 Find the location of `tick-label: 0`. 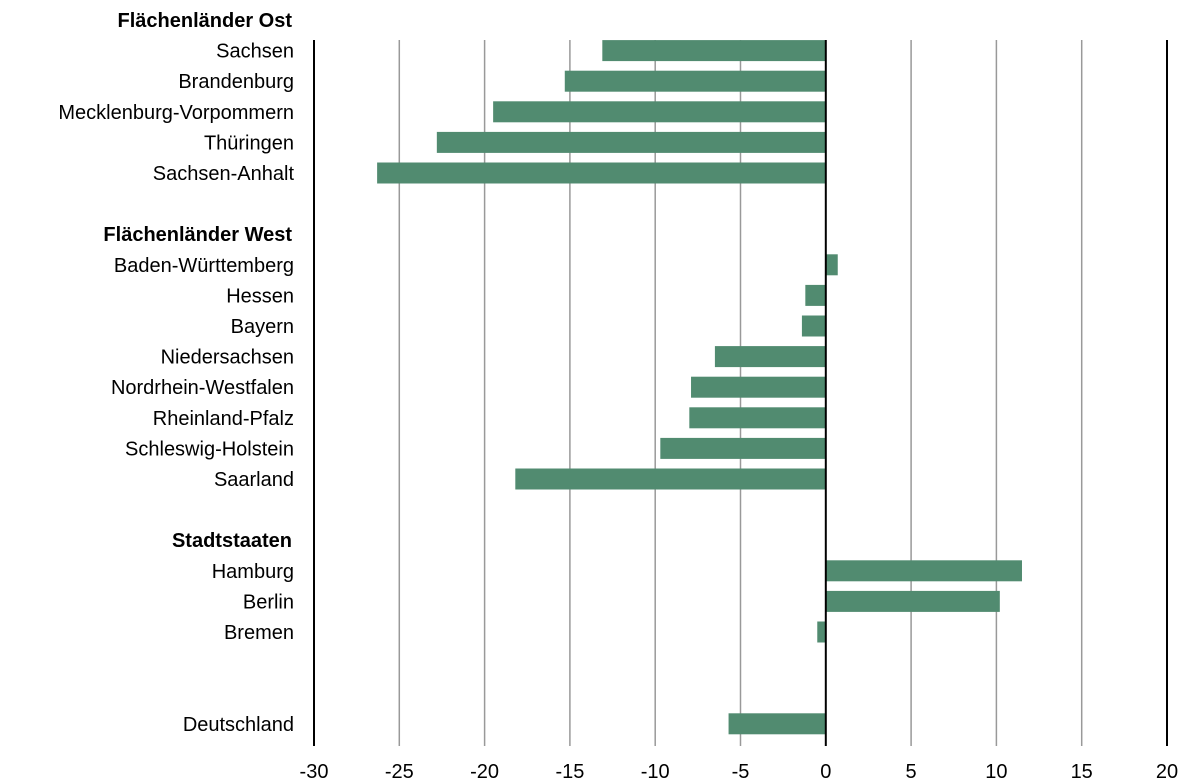

tick-label: 0 is located at coordinates (825, 772).